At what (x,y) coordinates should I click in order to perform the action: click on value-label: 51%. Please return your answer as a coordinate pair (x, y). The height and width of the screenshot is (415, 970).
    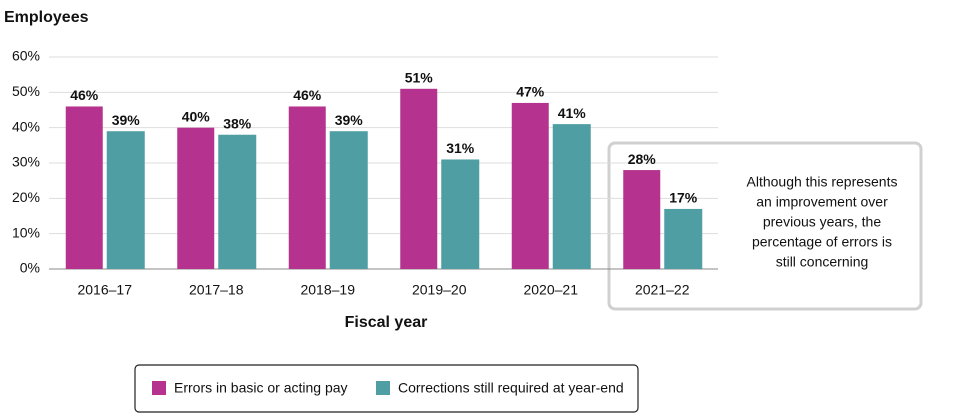
    Looking at the image, I should click on (419, 78).